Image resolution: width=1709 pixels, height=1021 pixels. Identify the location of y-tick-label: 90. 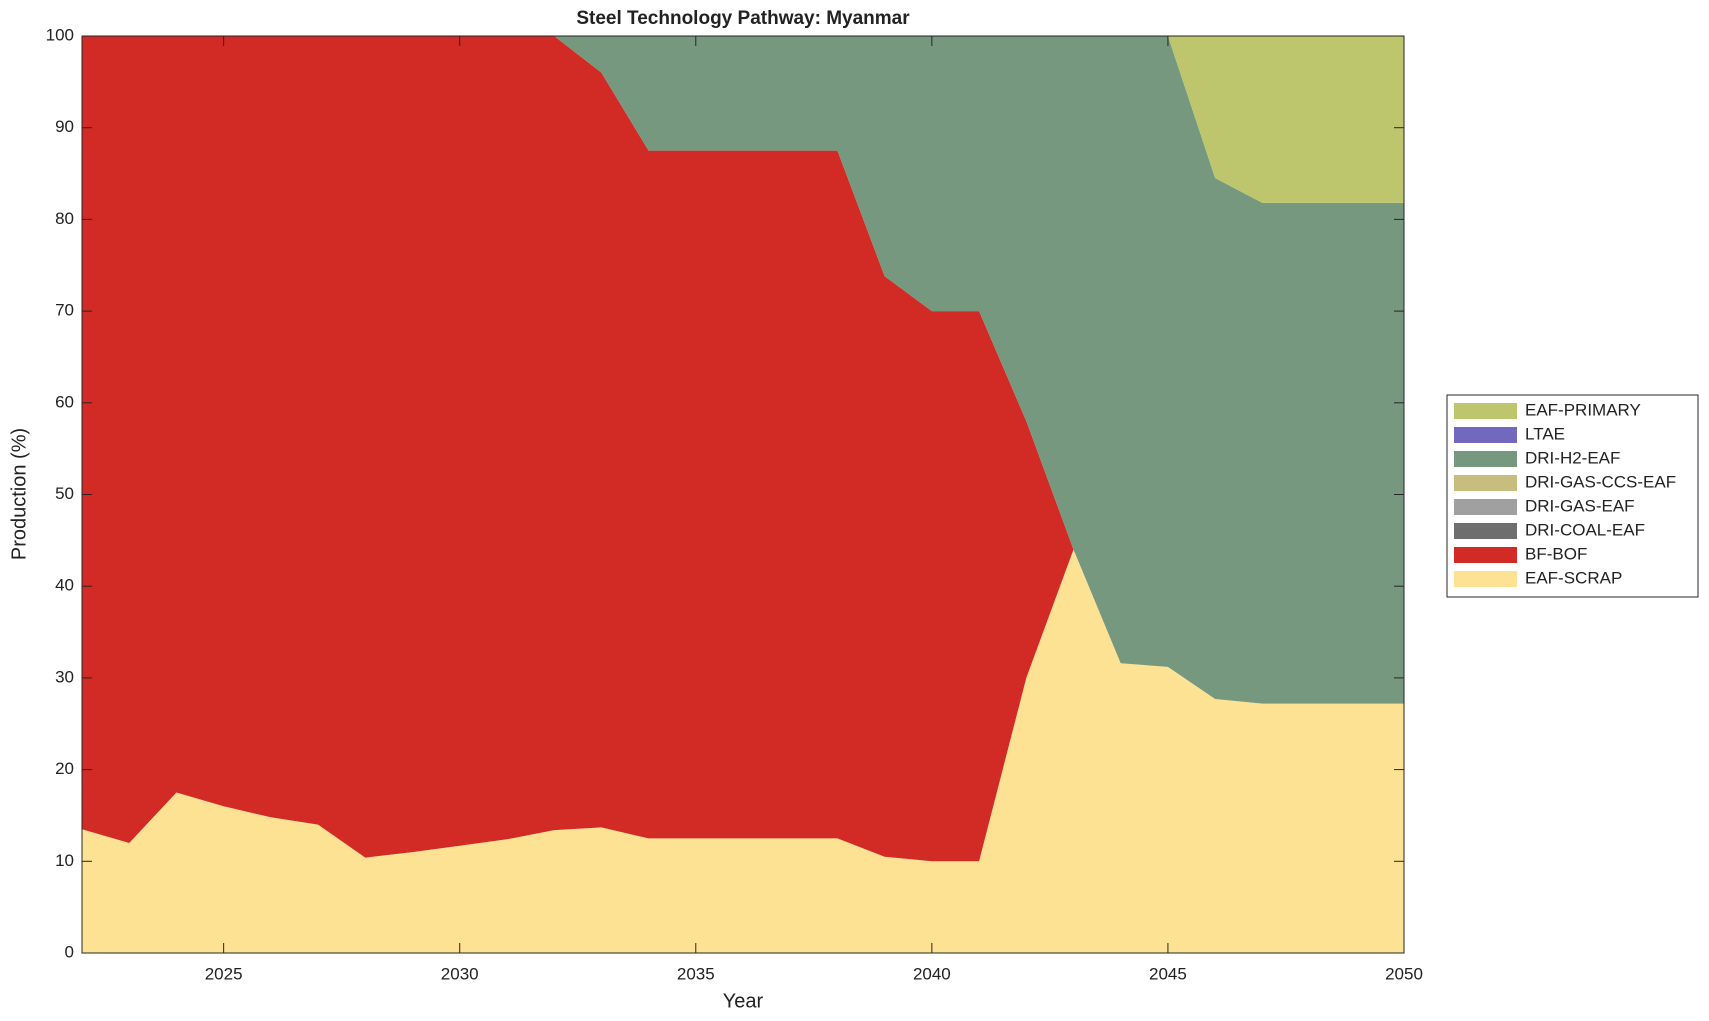
(64, 126).